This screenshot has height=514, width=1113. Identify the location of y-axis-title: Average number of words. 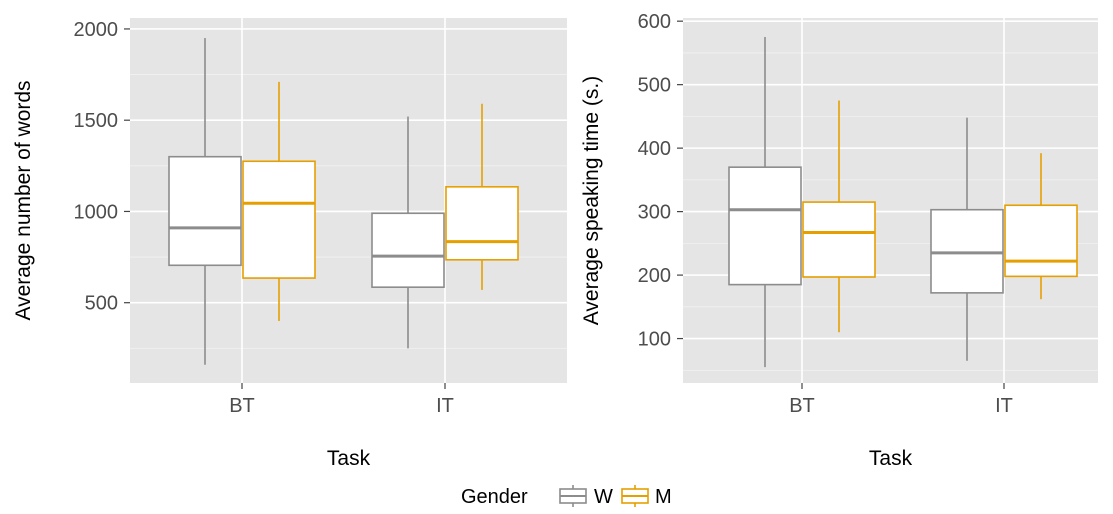
(23, 200).